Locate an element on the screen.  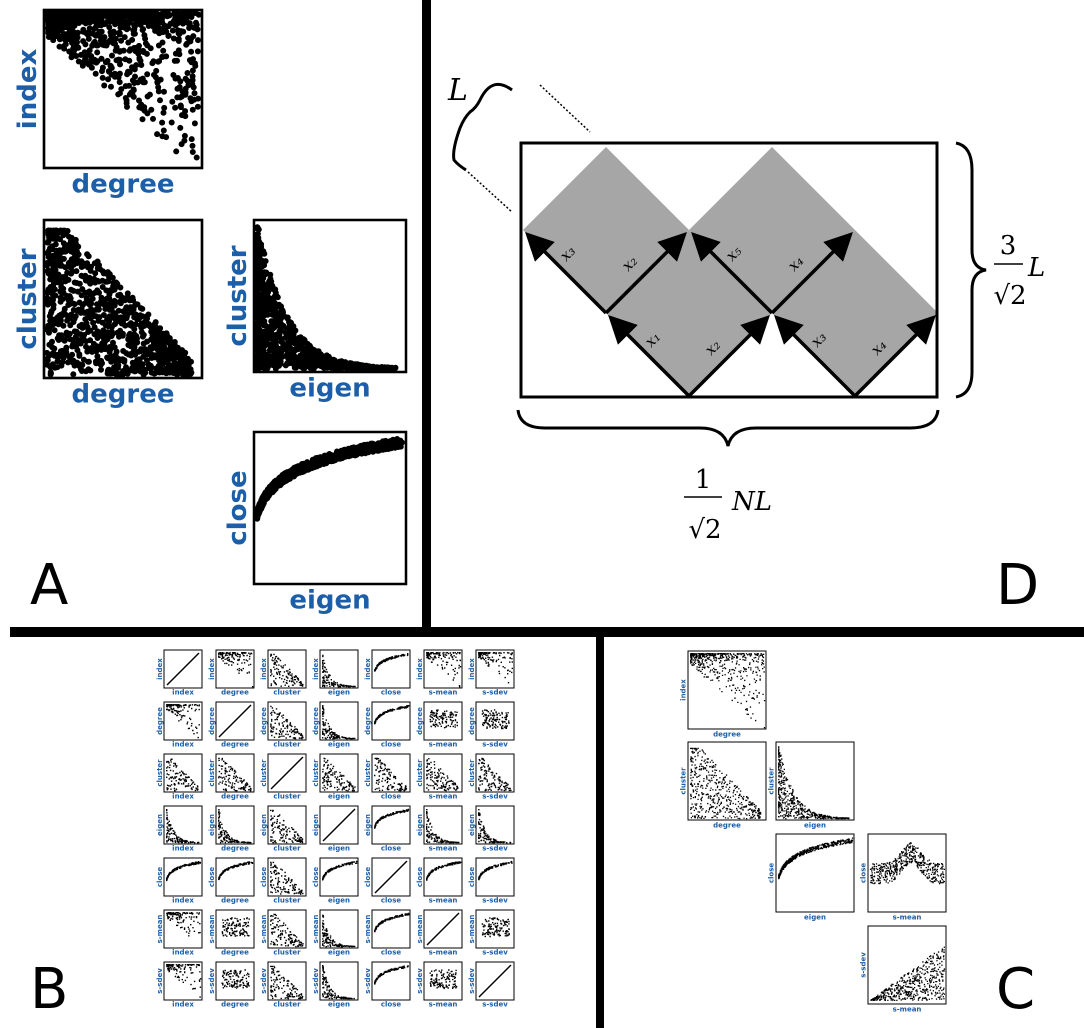
matrix-cell: s-mean close is located at coordinates (439, 881).